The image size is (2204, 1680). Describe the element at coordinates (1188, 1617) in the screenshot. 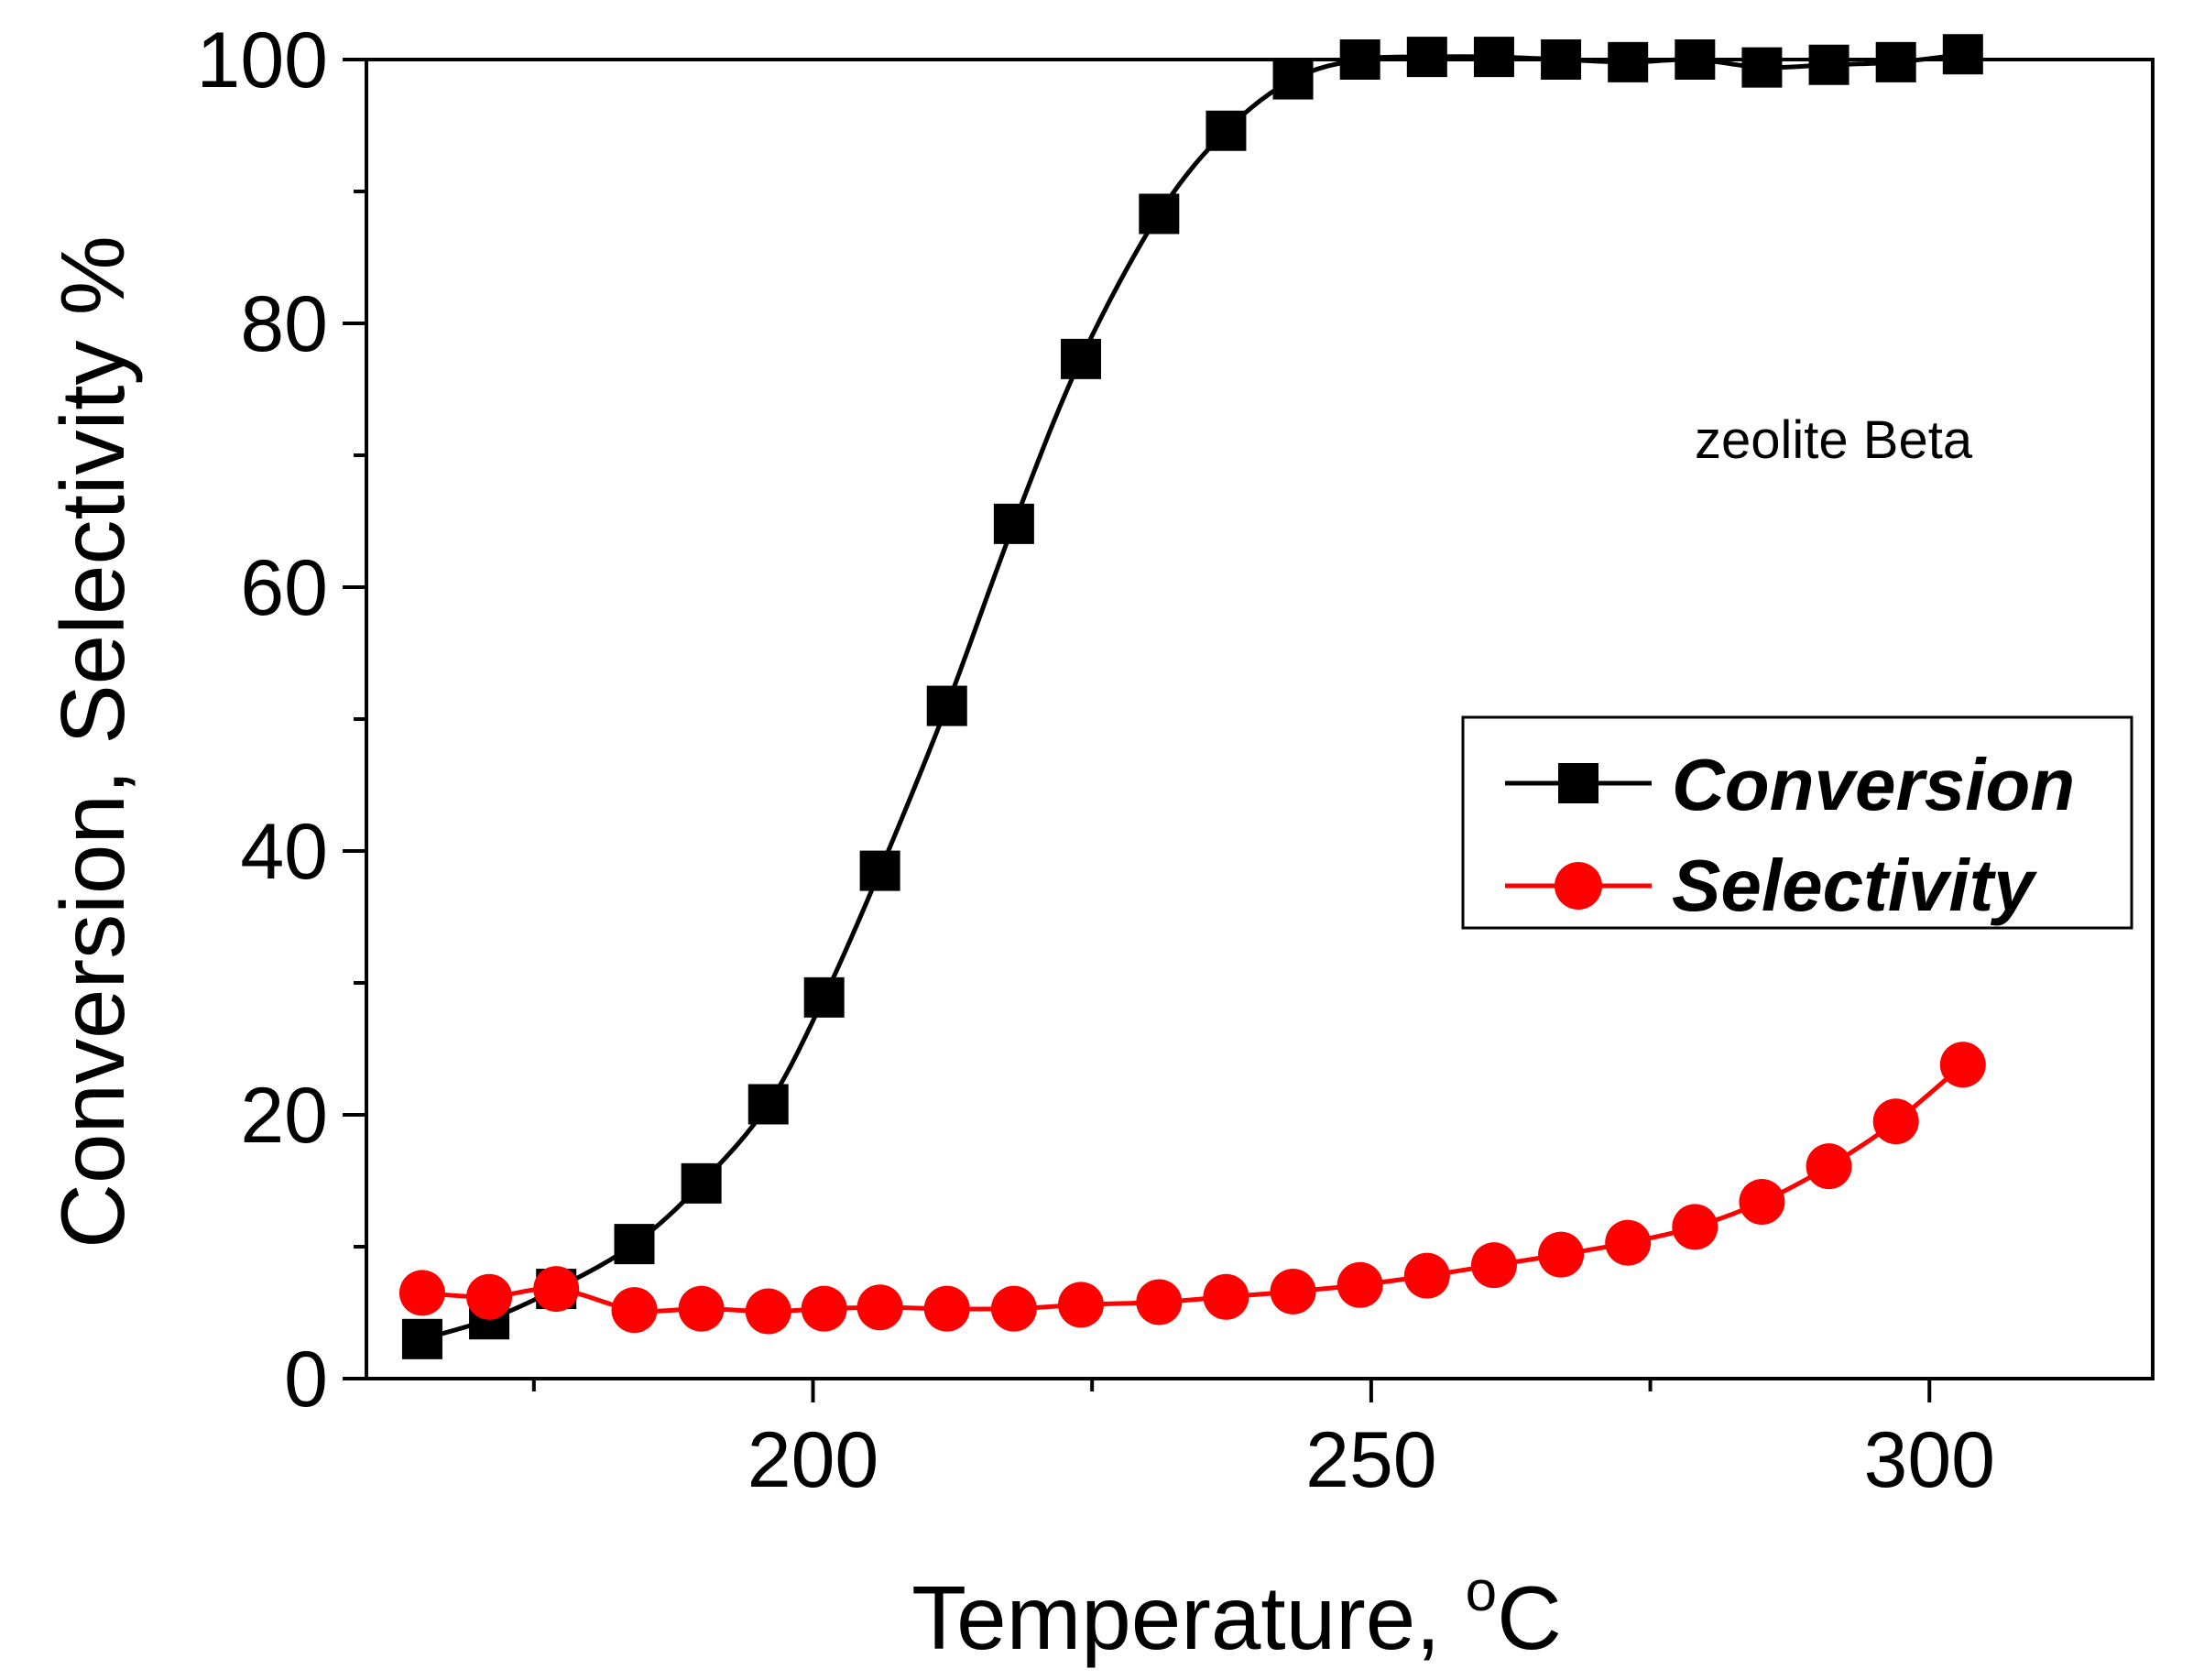

I see `x-axis-title-text: Temperature,` at that location.